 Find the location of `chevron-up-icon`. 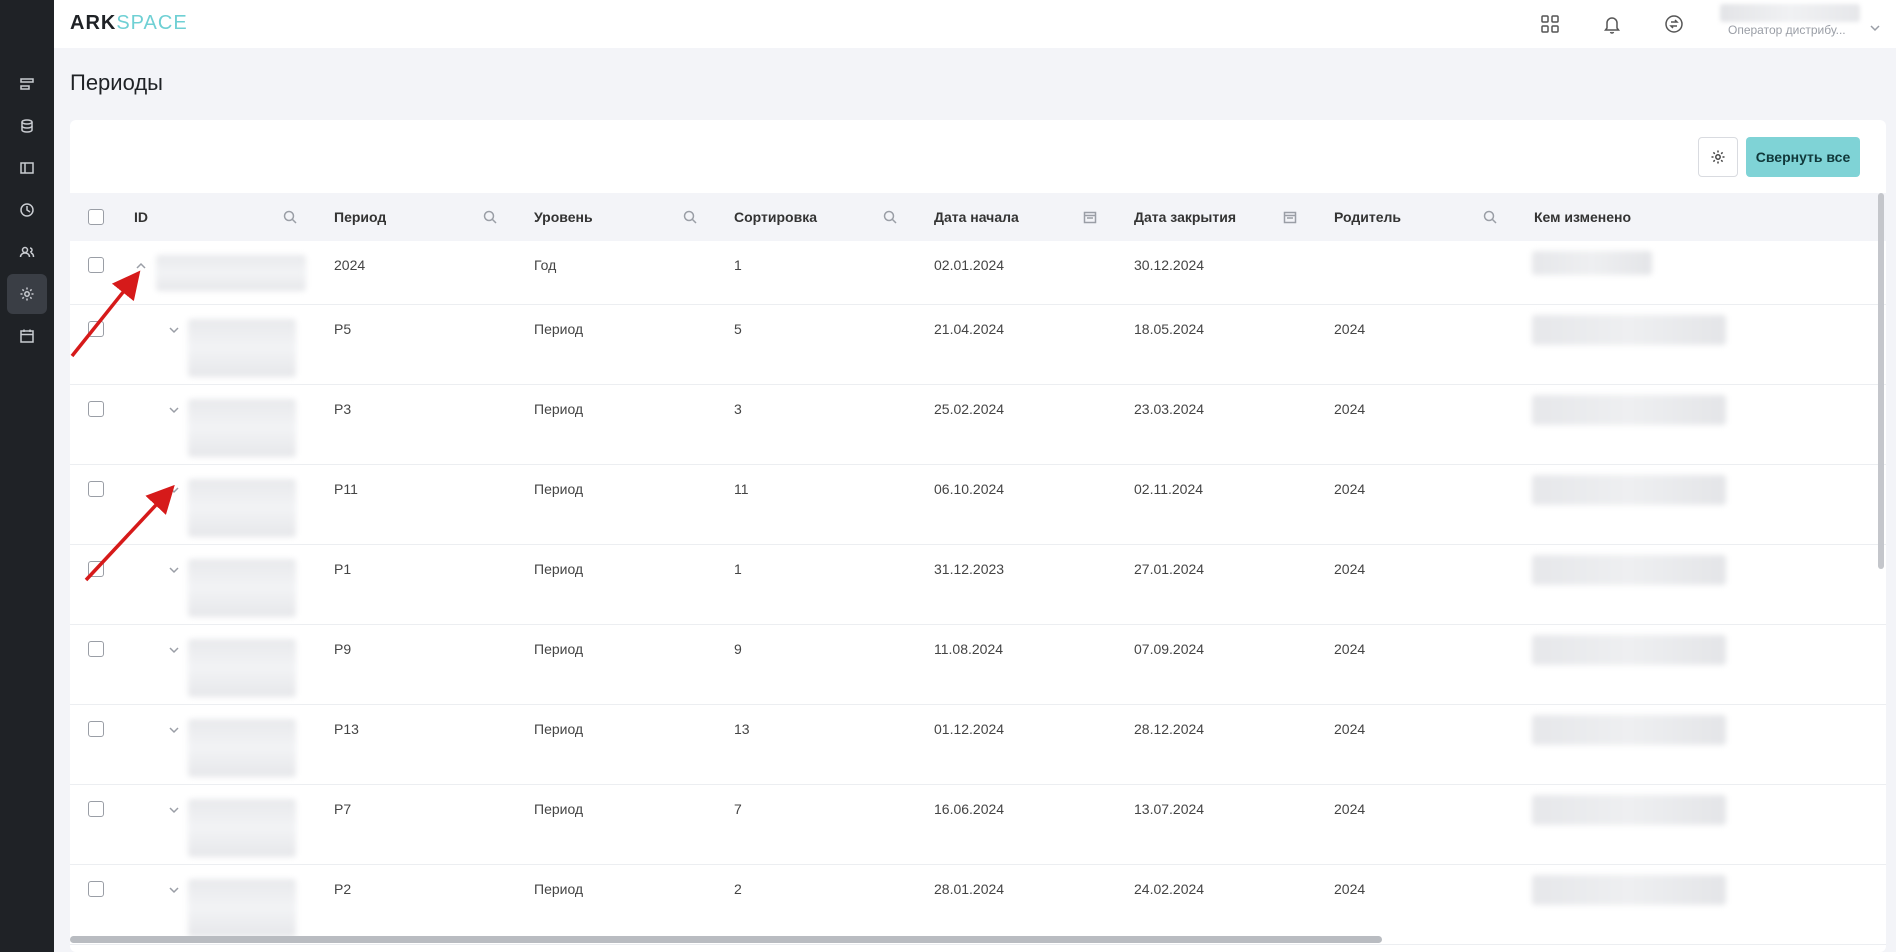

chevron-up-icon is located at coordinates (141, 265).